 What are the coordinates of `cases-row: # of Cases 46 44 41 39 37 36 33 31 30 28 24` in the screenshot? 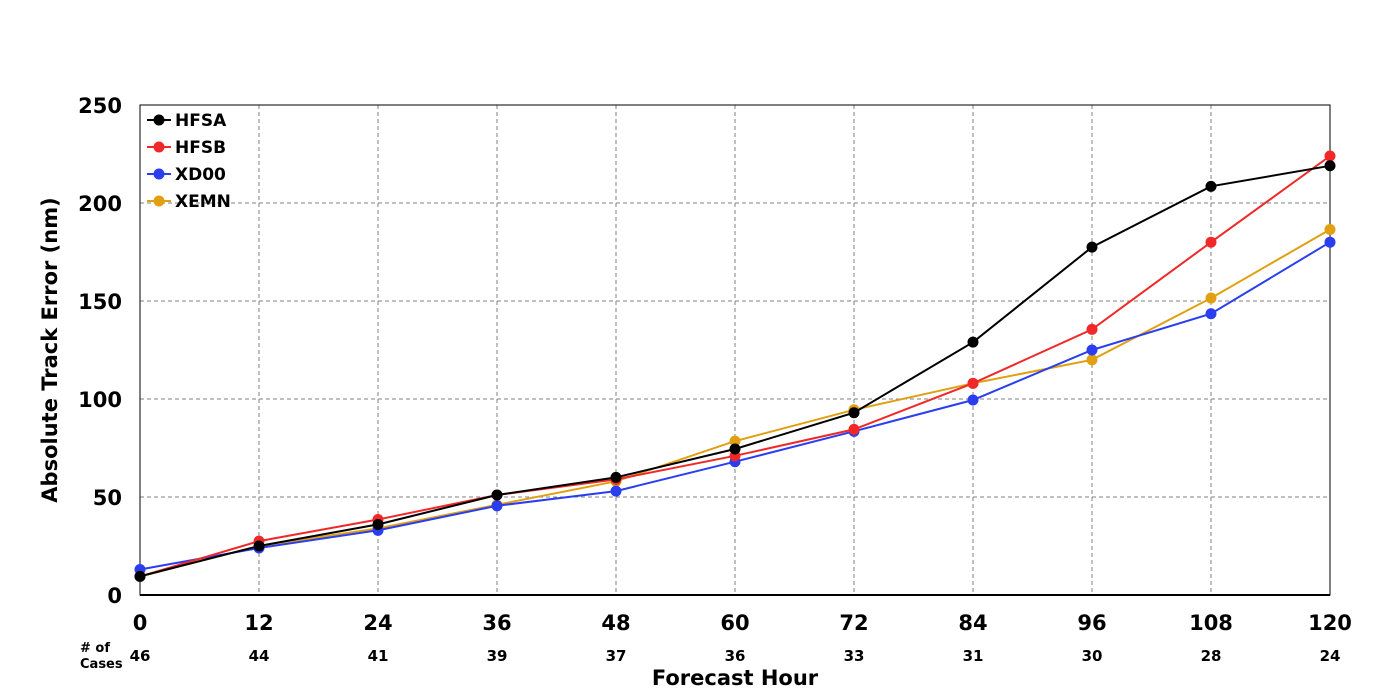 It's located at (710, 656).